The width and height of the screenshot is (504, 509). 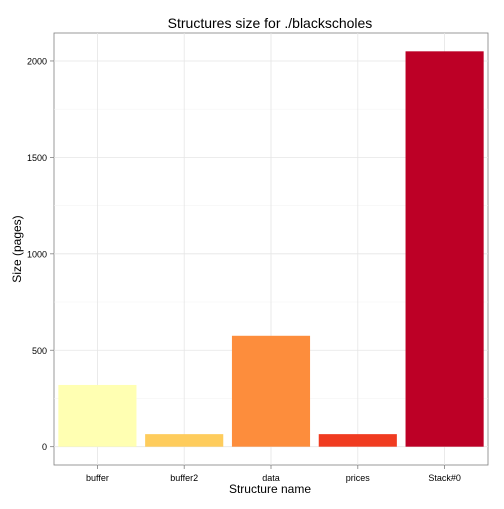 What do you see at coordinates (97, 415) in the screenshot?
I see `bar-buffer` at bounding box center [97, 415].